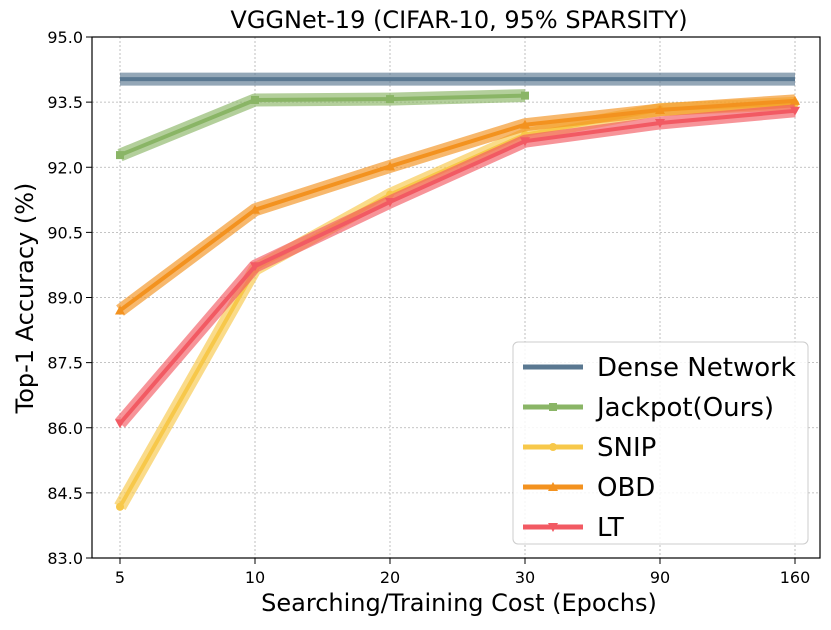 This screenshot has height=630, width=831. Describe the element at coordinates (65, 232) in the screenshot. I see `y-tick-label: 90.5` at that location.